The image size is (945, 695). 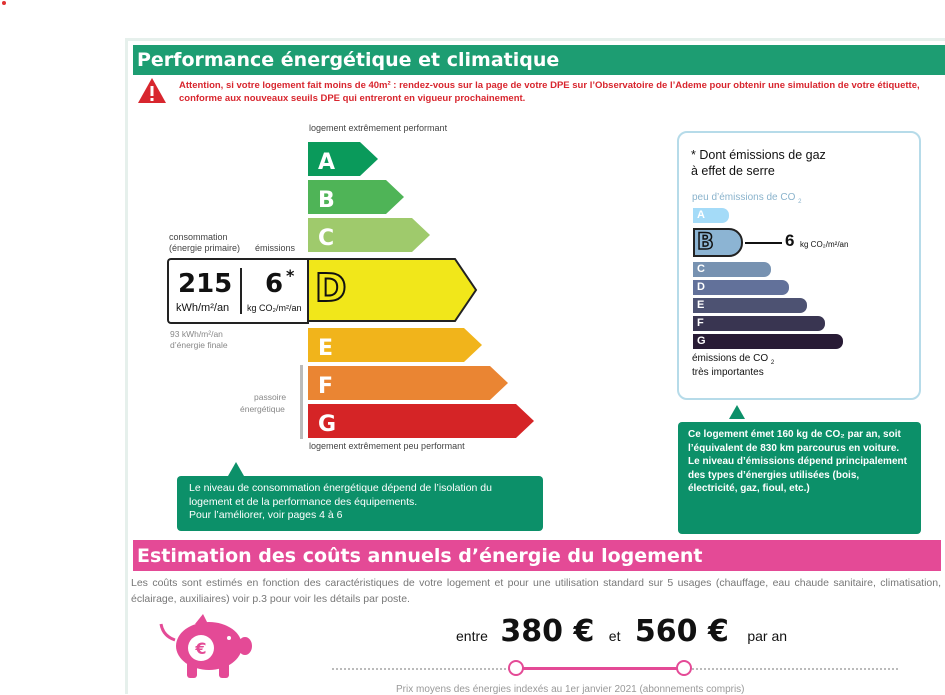 I want to click on consumption-label: consommation (énergie primaire), so click(x=205, y=242).